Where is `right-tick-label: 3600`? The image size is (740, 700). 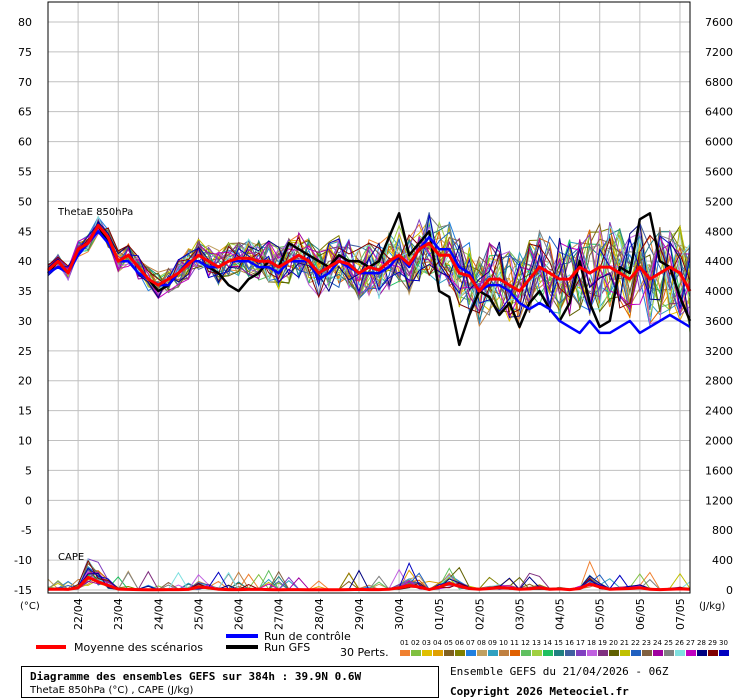 right-tick-label: 3600 is located at coordinates (719, 321).